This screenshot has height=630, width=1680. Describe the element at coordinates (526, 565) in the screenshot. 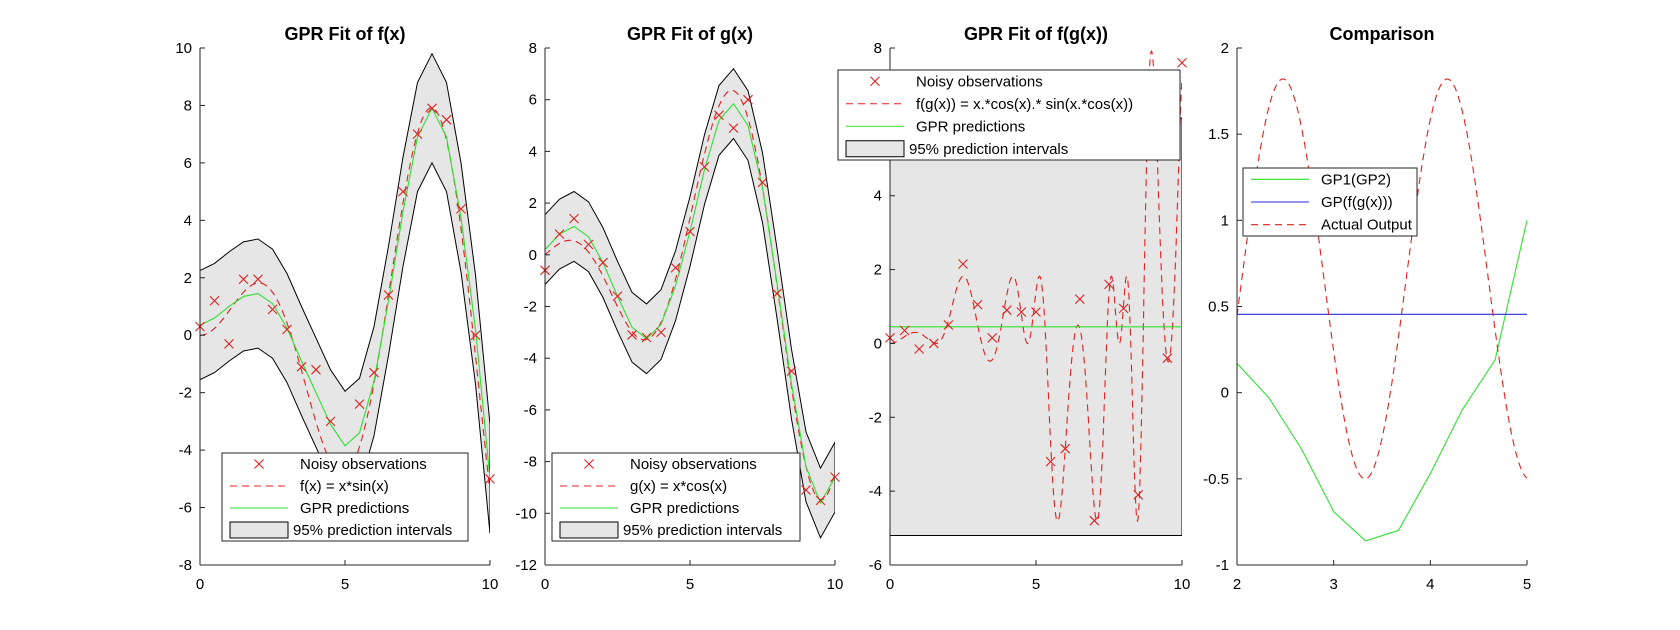

I see `y-tick-label: -12` at that location.